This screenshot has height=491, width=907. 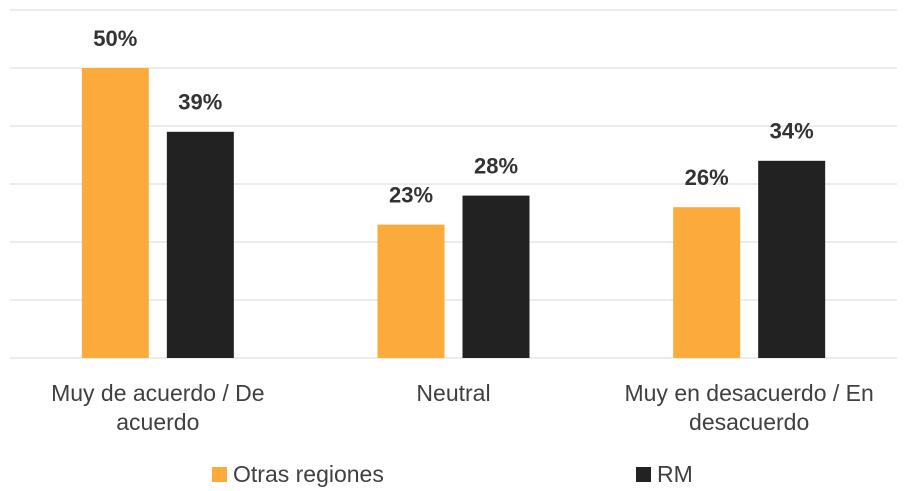 I want to click on legend-item: Otras regiones, so click(x=298, y=474).